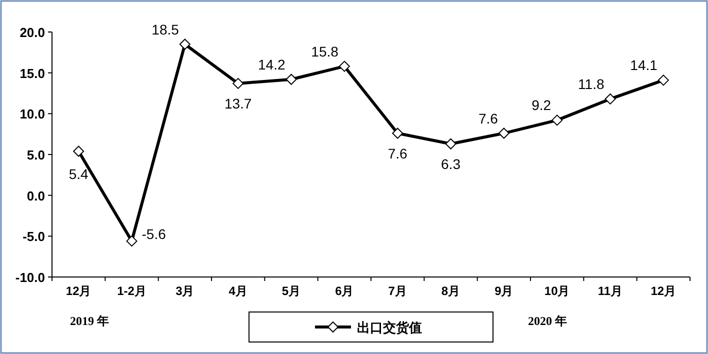 This screenshot has height=354, width=708. Describe the element at coordinates (610, 291) in the screenshot. I see `x-tick-label: 11月` at that location.